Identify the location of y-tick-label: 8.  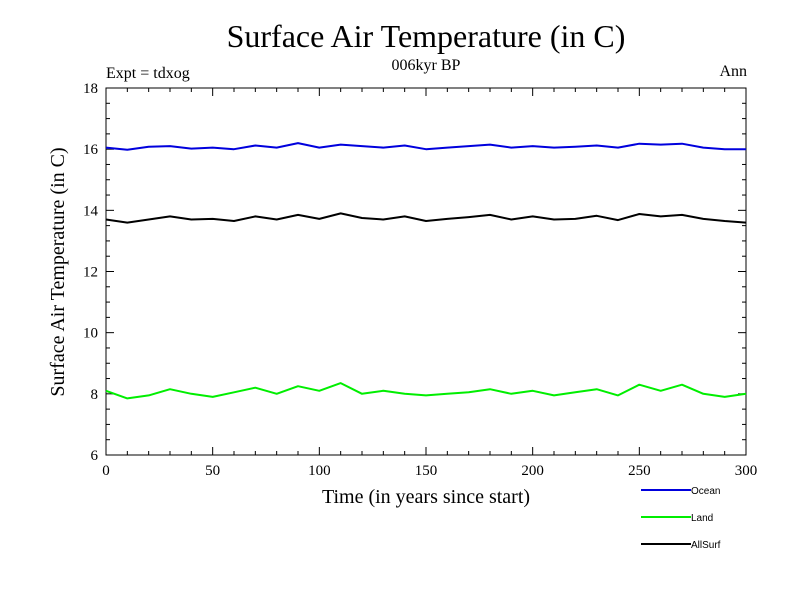
(95, 395).